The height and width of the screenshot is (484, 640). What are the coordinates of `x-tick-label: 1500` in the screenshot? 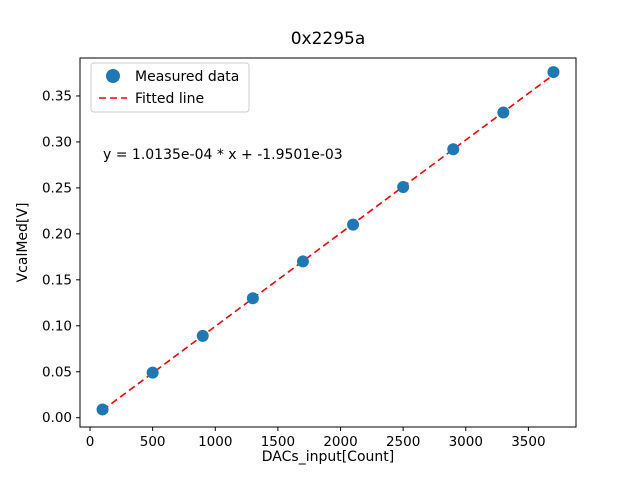 It's located at (278, 442).